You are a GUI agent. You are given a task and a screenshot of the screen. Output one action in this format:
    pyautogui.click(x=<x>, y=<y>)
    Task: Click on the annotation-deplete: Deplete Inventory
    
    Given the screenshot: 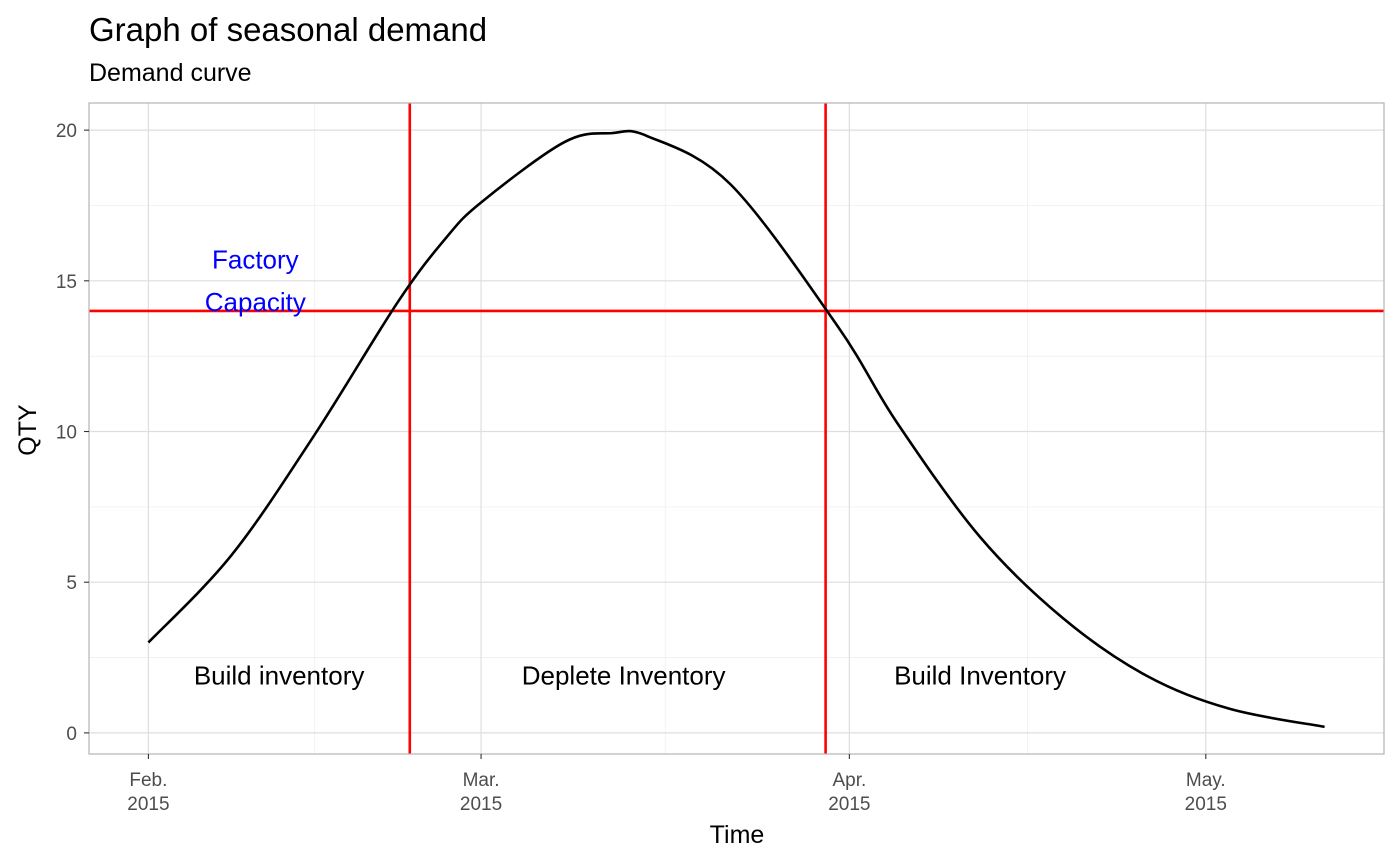 What is the action you would take?
    pyautogui.click(x=624, y=676)
    